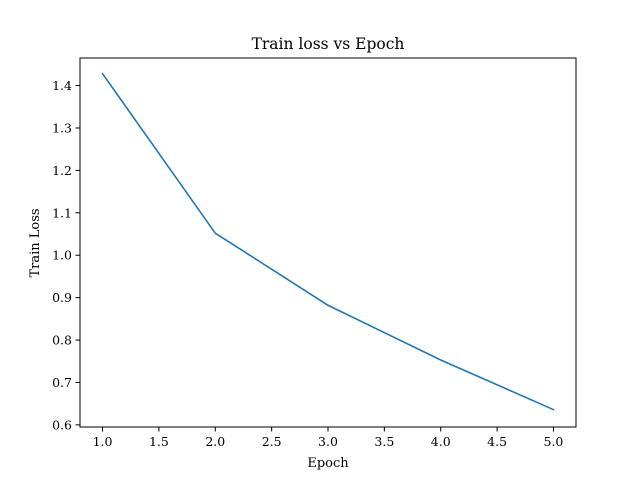 This screenshot has height=484, width=640. Describe the element at coordinates (272, 441) in the screenshot. I see `x-tick-label: 2.5` at that location.